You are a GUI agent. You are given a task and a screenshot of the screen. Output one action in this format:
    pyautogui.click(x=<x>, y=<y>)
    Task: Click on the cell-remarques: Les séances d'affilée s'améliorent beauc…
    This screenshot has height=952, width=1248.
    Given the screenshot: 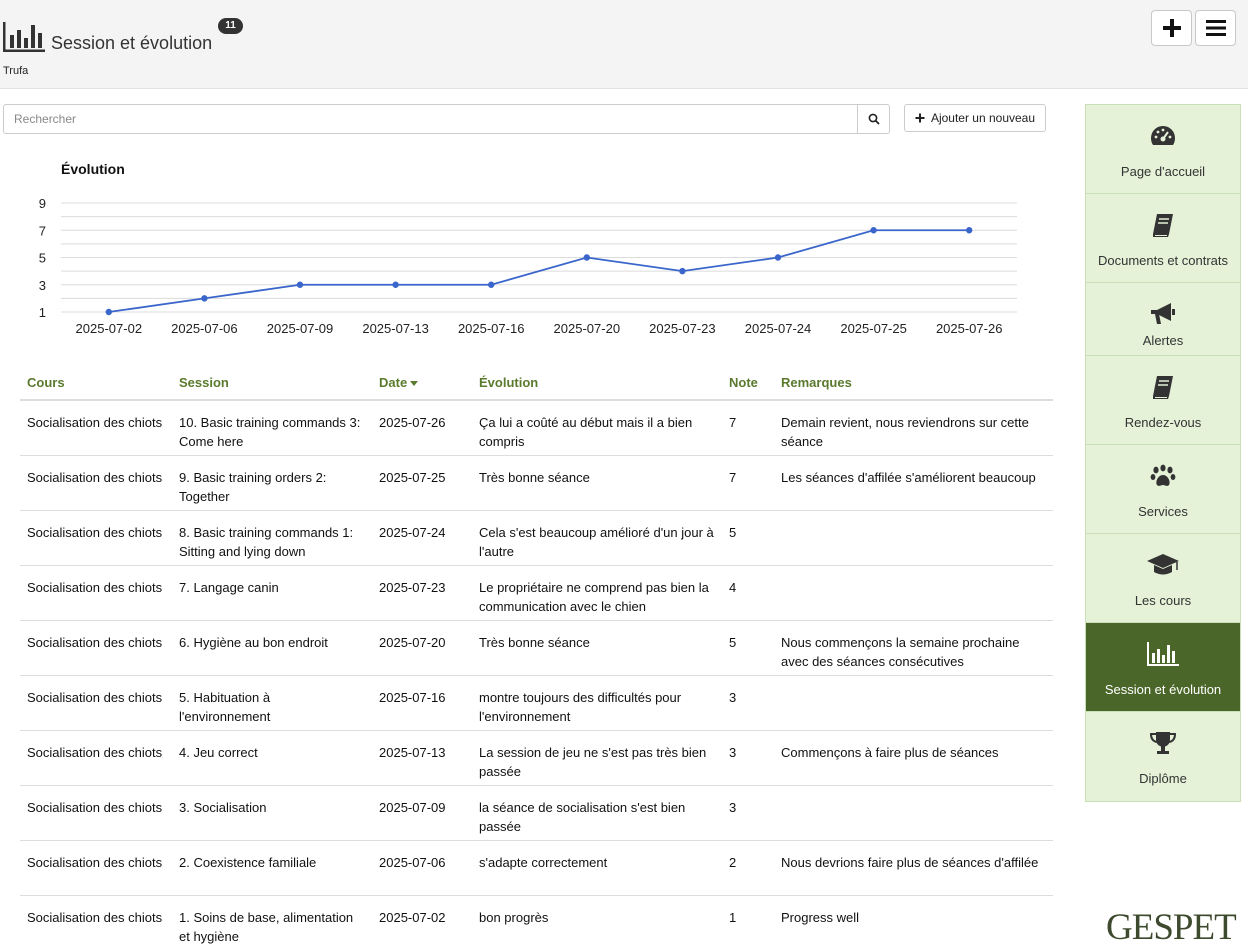 What is the action you would take?
    pyautogui.click(x=913, y=483)
    